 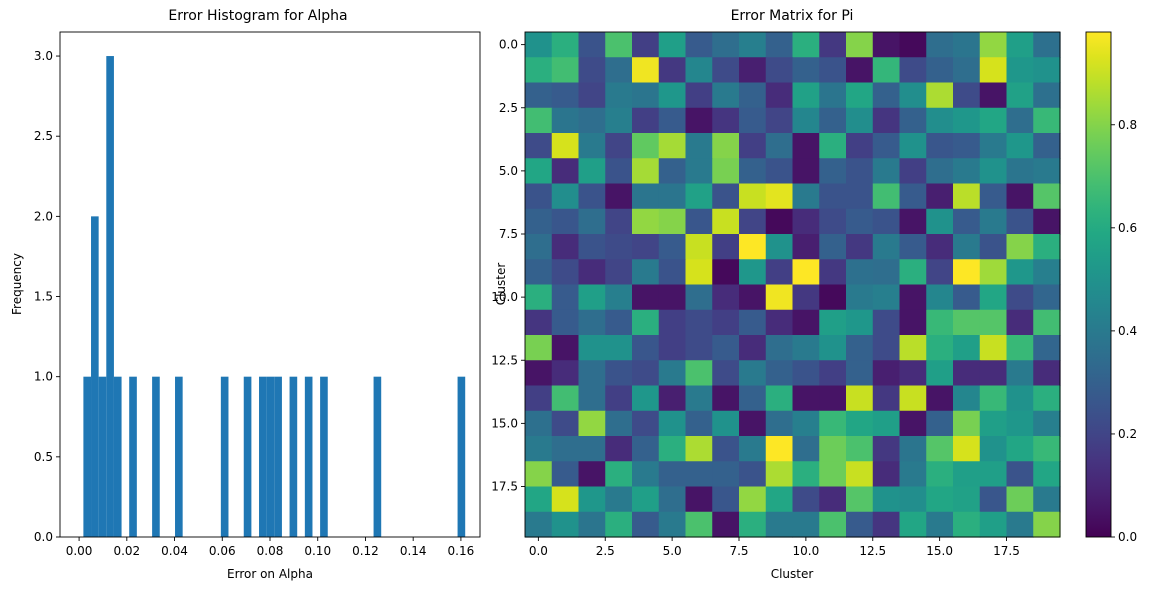 What do you see at coordinates (1006, 551) in the screenshot?
I see `heatmap-x-tick-label: 17.5` at bounding box center [1006, 551].